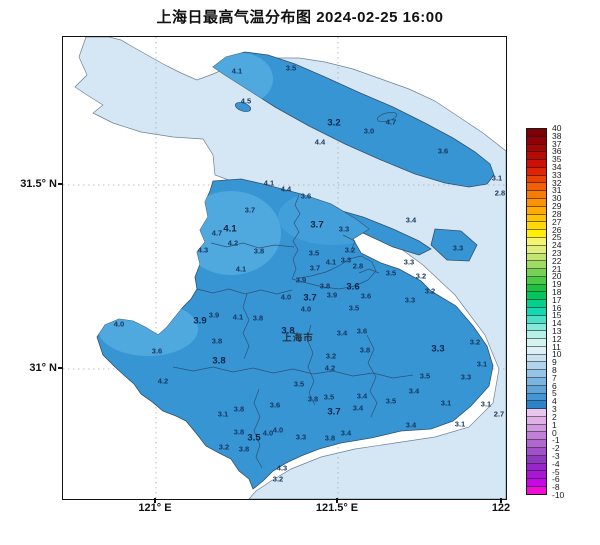  I want to click on temp-value-label: 4.7, so click(217, 233).